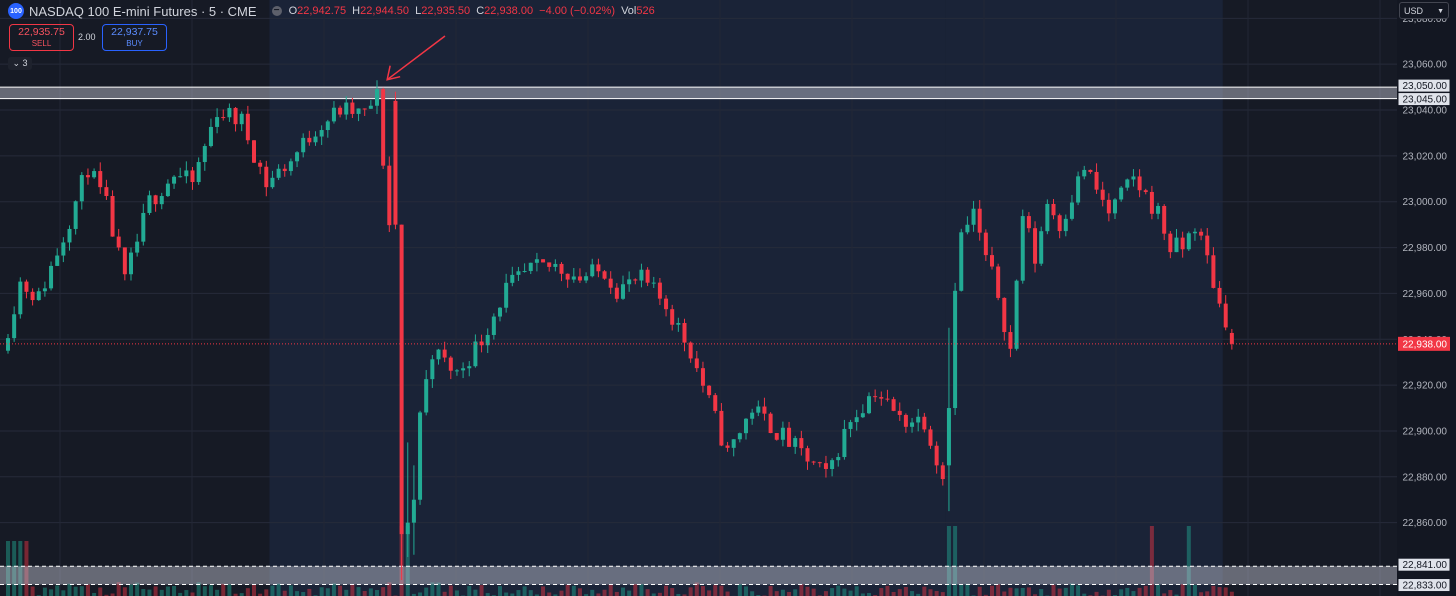 The image size is (1456, 596). I want to click on sell-button: 22,935.75 SELL, so click(41, 37).